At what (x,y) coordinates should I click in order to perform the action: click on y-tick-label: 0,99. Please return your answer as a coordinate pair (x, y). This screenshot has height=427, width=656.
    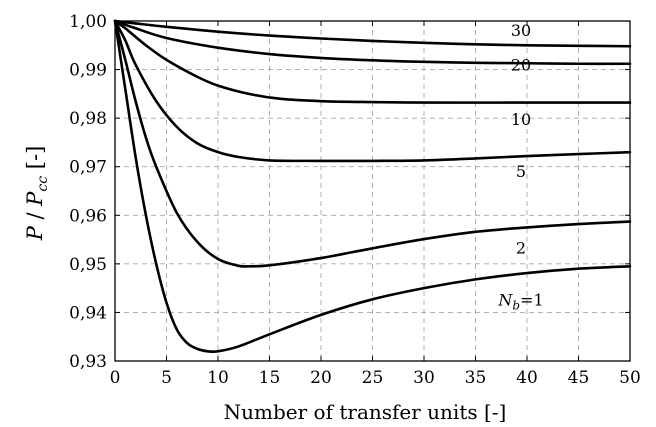
    Looking at the image, I should click on (88, 71).